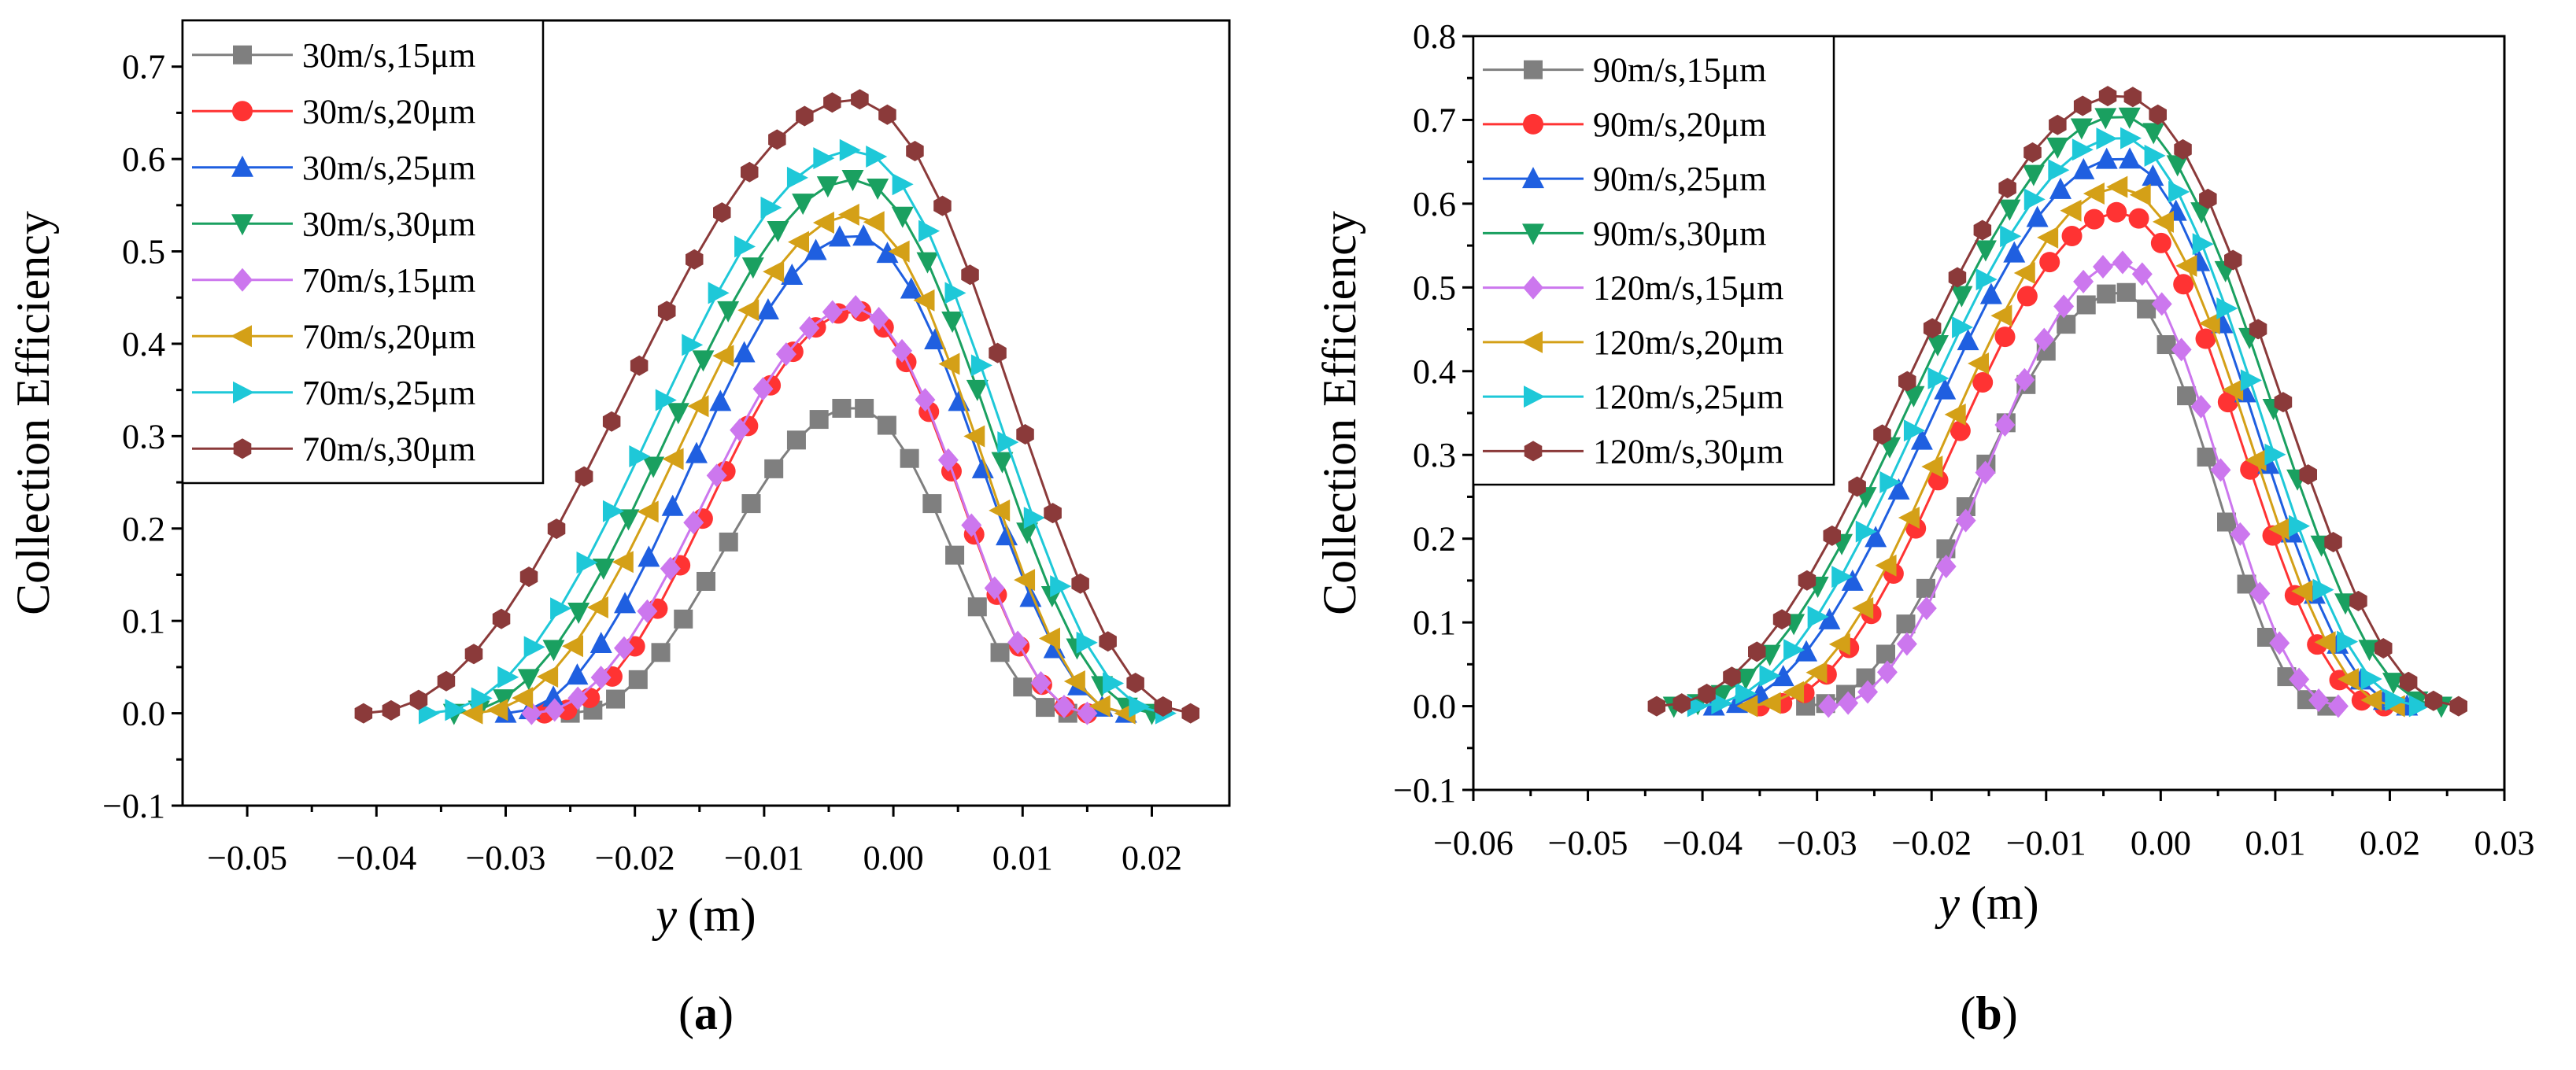 The width and height of the screenshot is (2576, 1070). What do you see at coordinates (1989, 1013) in the screenshot?
I see `panel-label: (b)` at bounding box center [1989, 1013].